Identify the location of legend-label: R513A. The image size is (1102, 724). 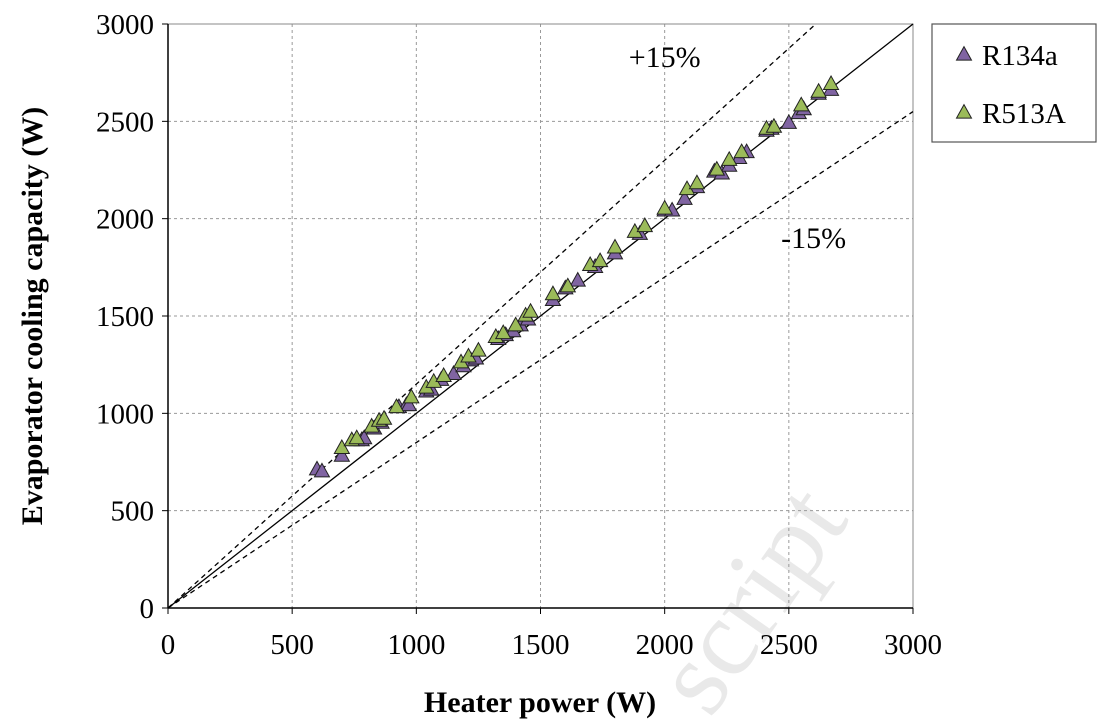
(1024, 114).